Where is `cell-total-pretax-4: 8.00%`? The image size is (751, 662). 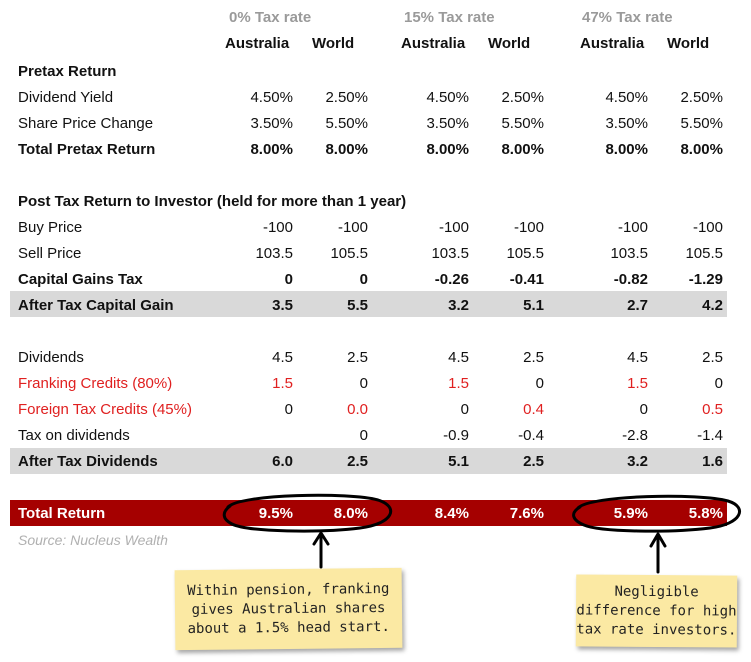 cell-total-pretax-4: 8.00% is located at coordinates (626, 149).